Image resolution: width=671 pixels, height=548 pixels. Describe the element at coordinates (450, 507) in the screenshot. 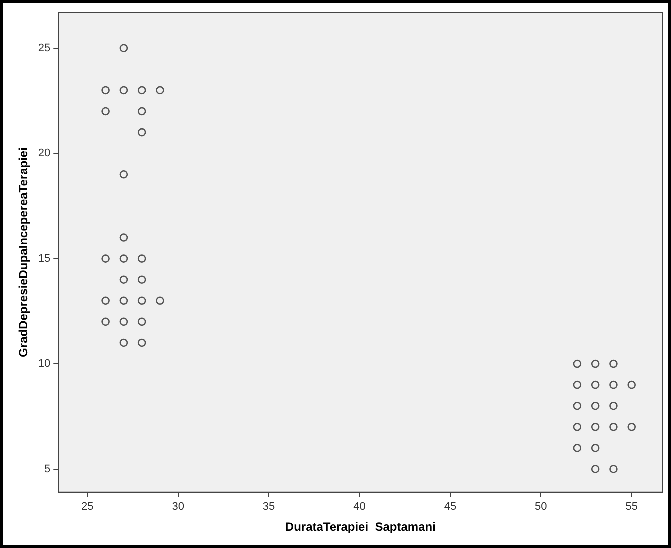

I see `x-tick-label: 45` at that location.